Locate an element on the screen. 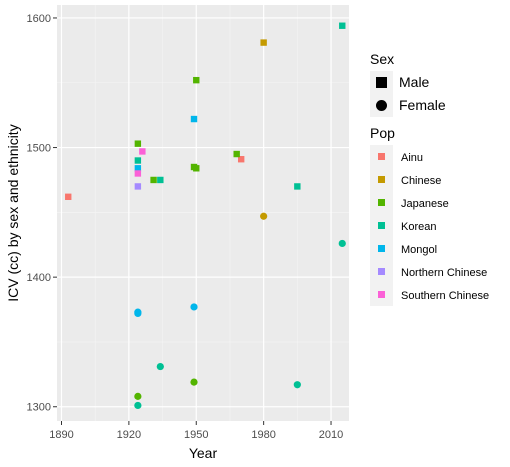 The image size is (510, 467). y-tick-label: 1500 is located at coordinates (39, 149).